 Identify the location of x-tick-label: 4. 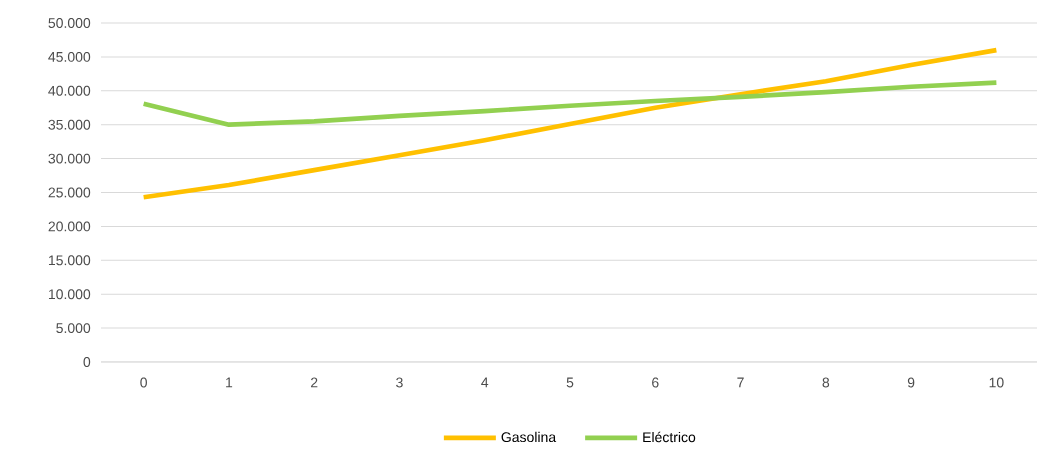
(485, 382).